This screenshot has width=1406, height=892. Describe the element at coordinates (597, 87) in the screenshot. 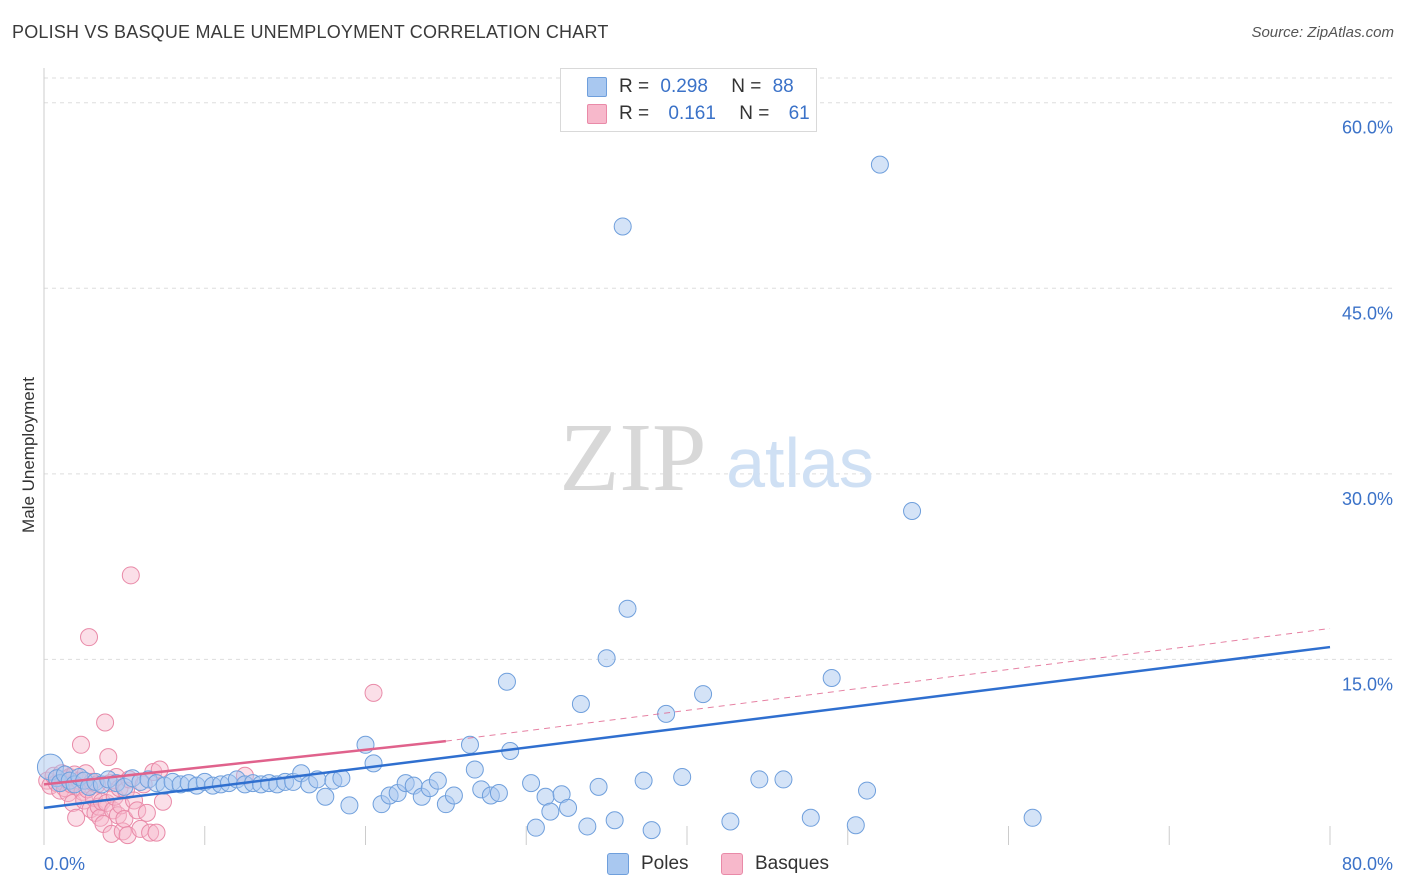

I see `legend-swatch-poles` at that location.